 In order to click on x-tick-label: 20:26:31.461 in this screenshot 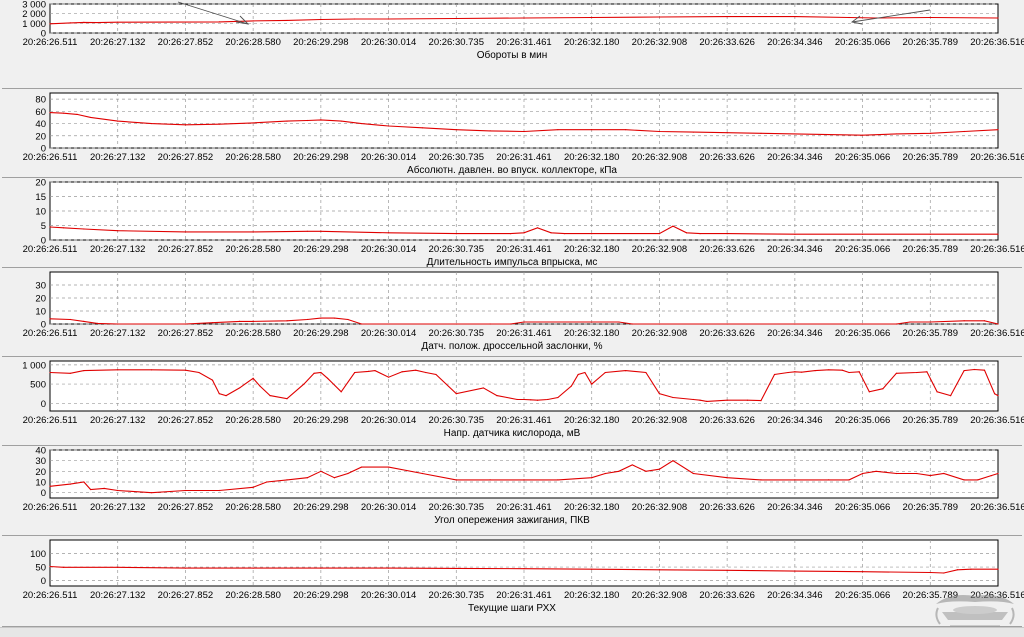, I will do `click(523, 42)`.